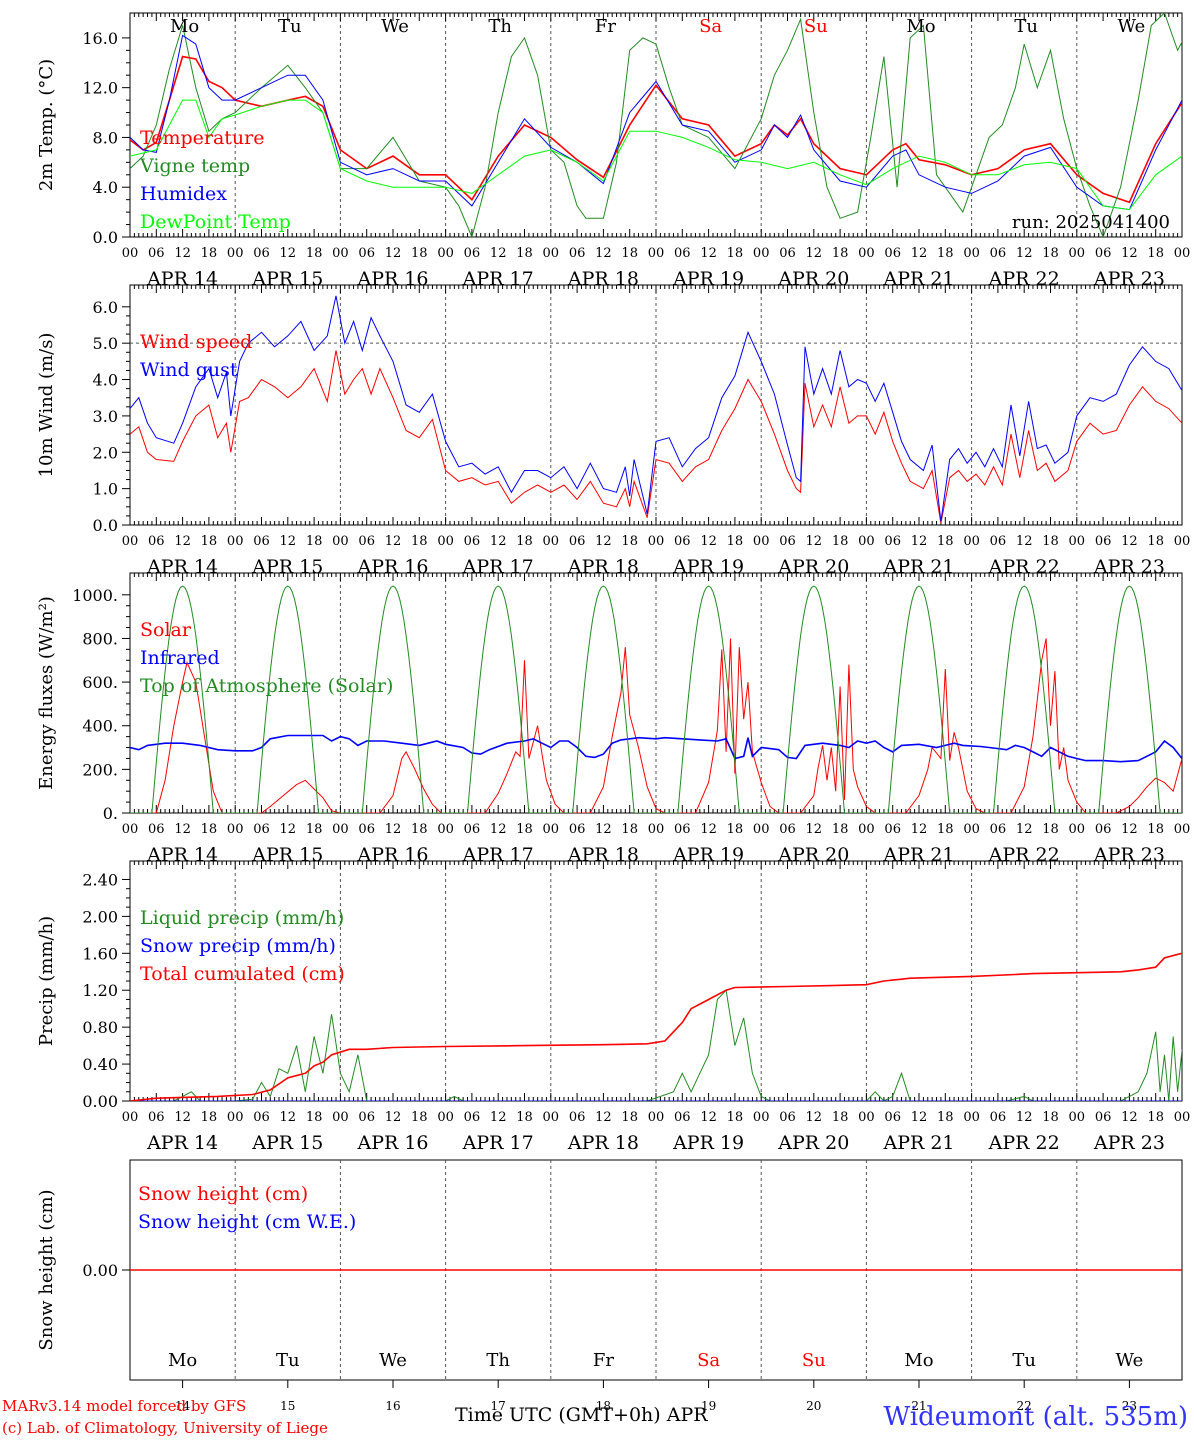  What do you see at coordinates (1129, 1143) in the screenshot?
I see `date-label: APR 23` at bounding box center [1129, 1143].